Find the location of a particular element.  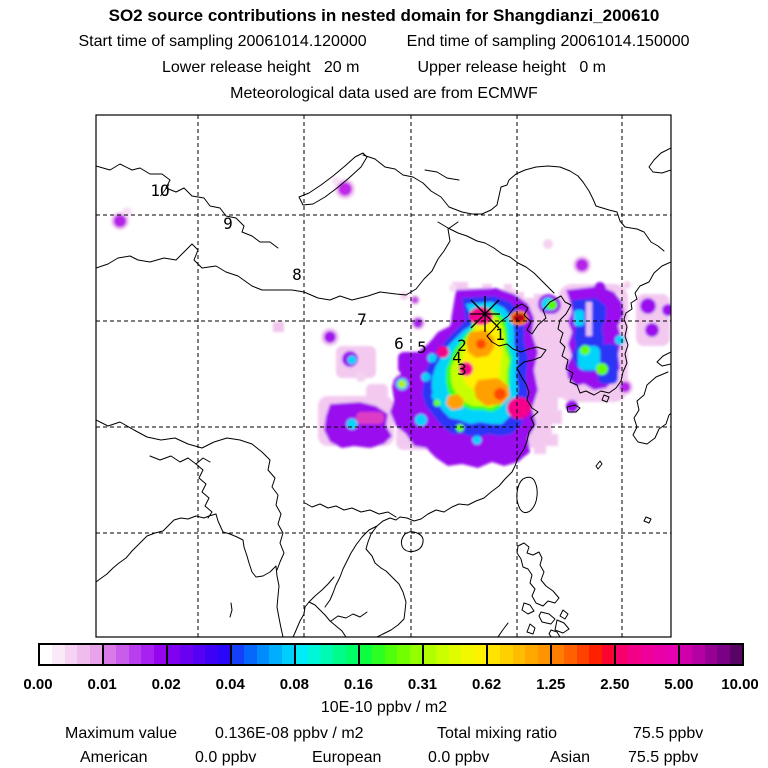

trajectory-day-label: 2 is located at coordinates (462, 345).